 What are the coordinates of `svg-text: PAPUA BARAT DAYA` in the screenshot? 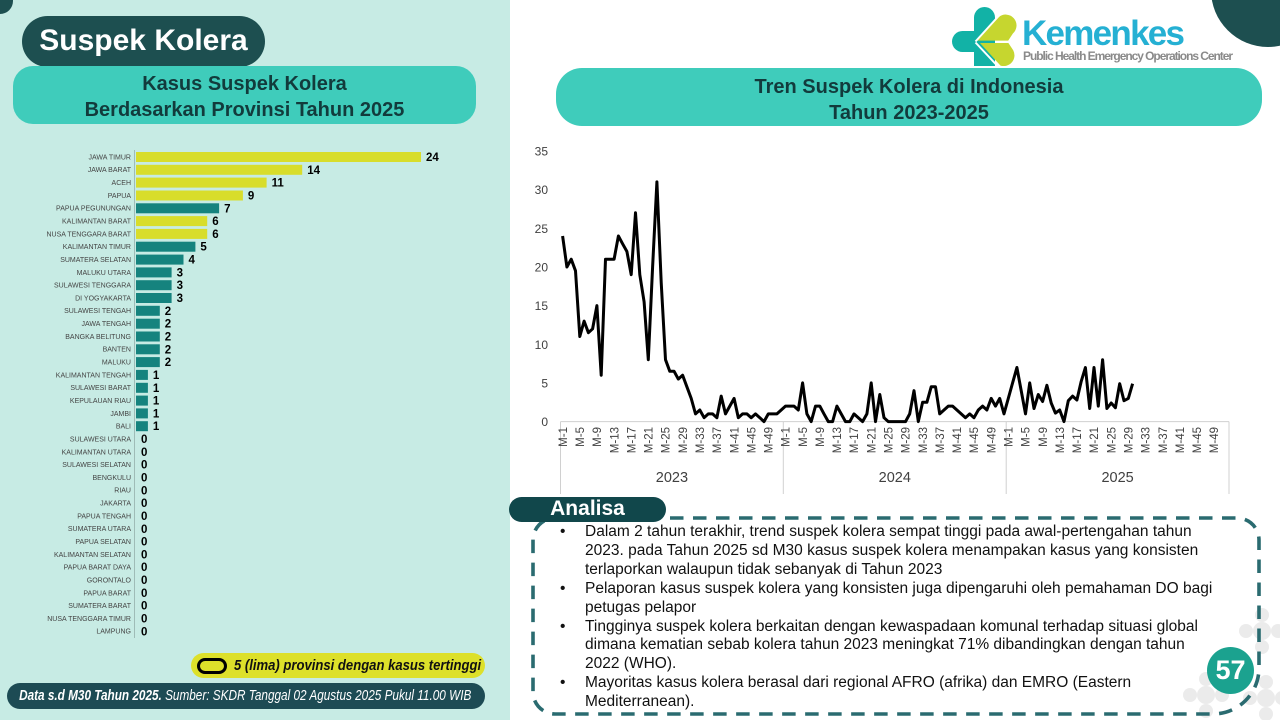 It's located at (98, 568).